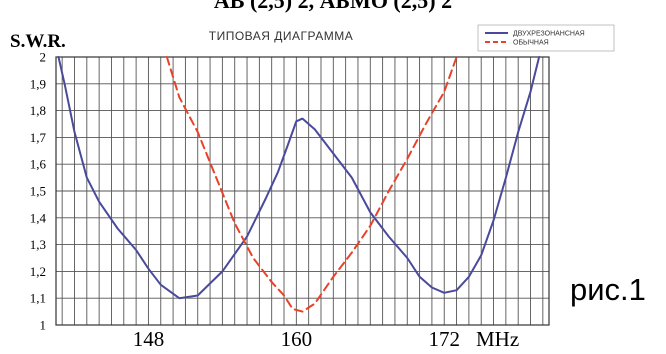 Image resolution: width=666 pixels, height=354 pixels. What do you see at coordinates (38, 110) in the screenshot?
I see `y-tick-label: 1,8` at bounding box center [38, 110].